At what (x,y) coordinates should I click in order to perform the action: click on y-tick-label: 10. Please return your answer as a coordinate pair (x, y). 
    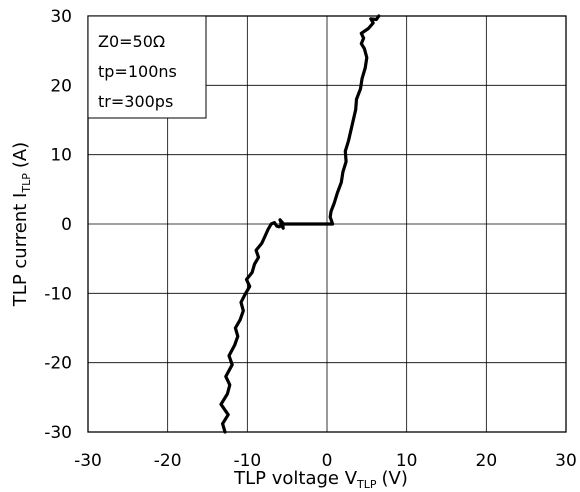
    Looking at the image, I should click on (61, 156).